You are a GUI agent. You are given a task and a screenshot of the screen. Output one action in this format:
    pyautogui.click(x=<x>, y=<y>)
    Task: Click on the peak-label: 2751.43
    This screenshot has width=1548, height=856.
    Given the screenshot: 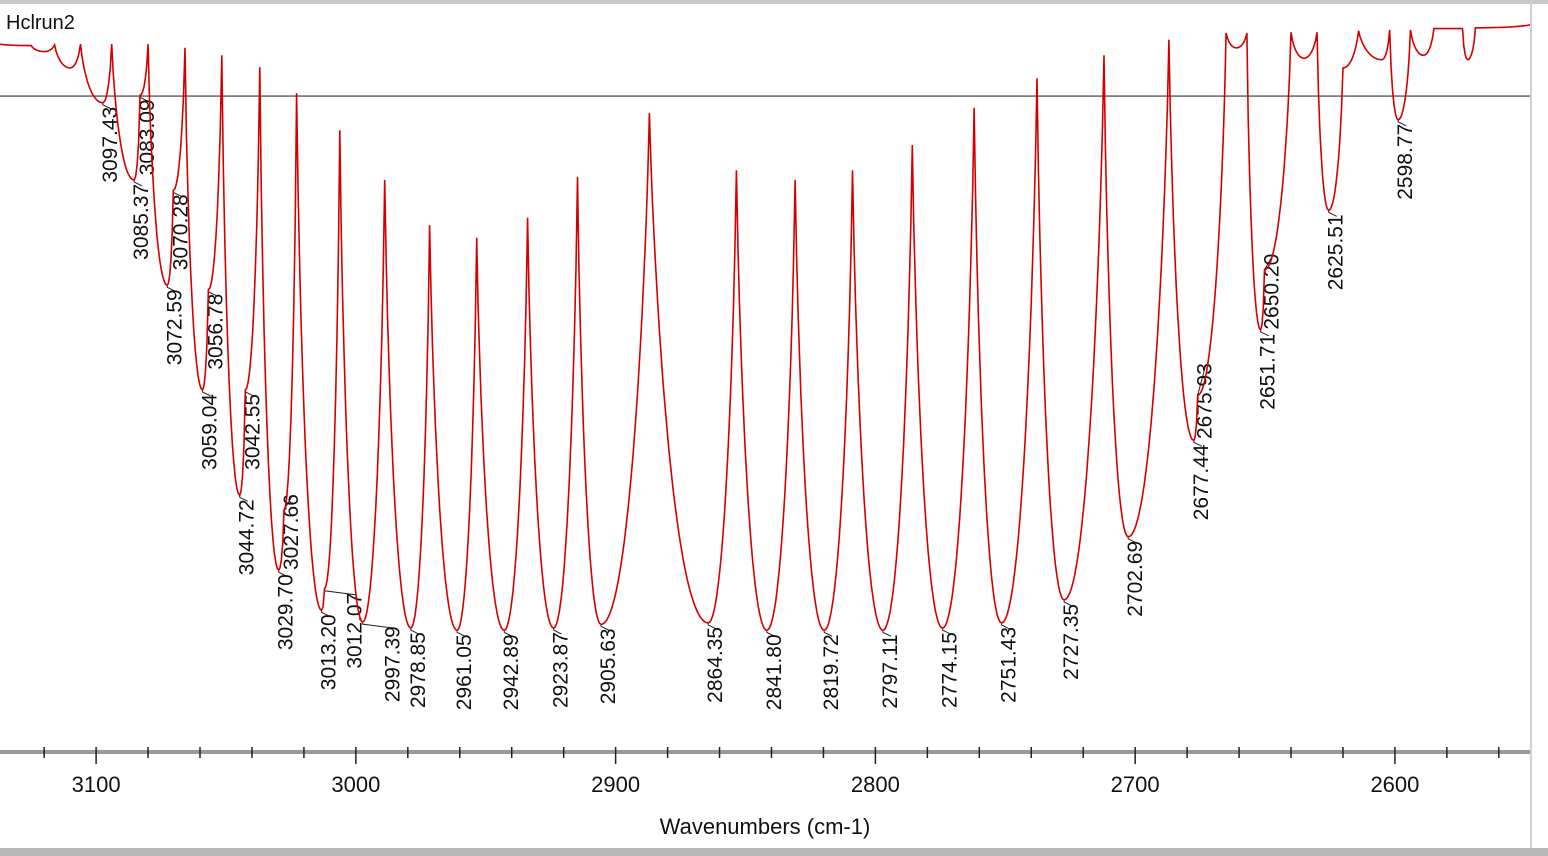 What is the action you would take?
    pyautogui.click(x=1009, y=665)
    